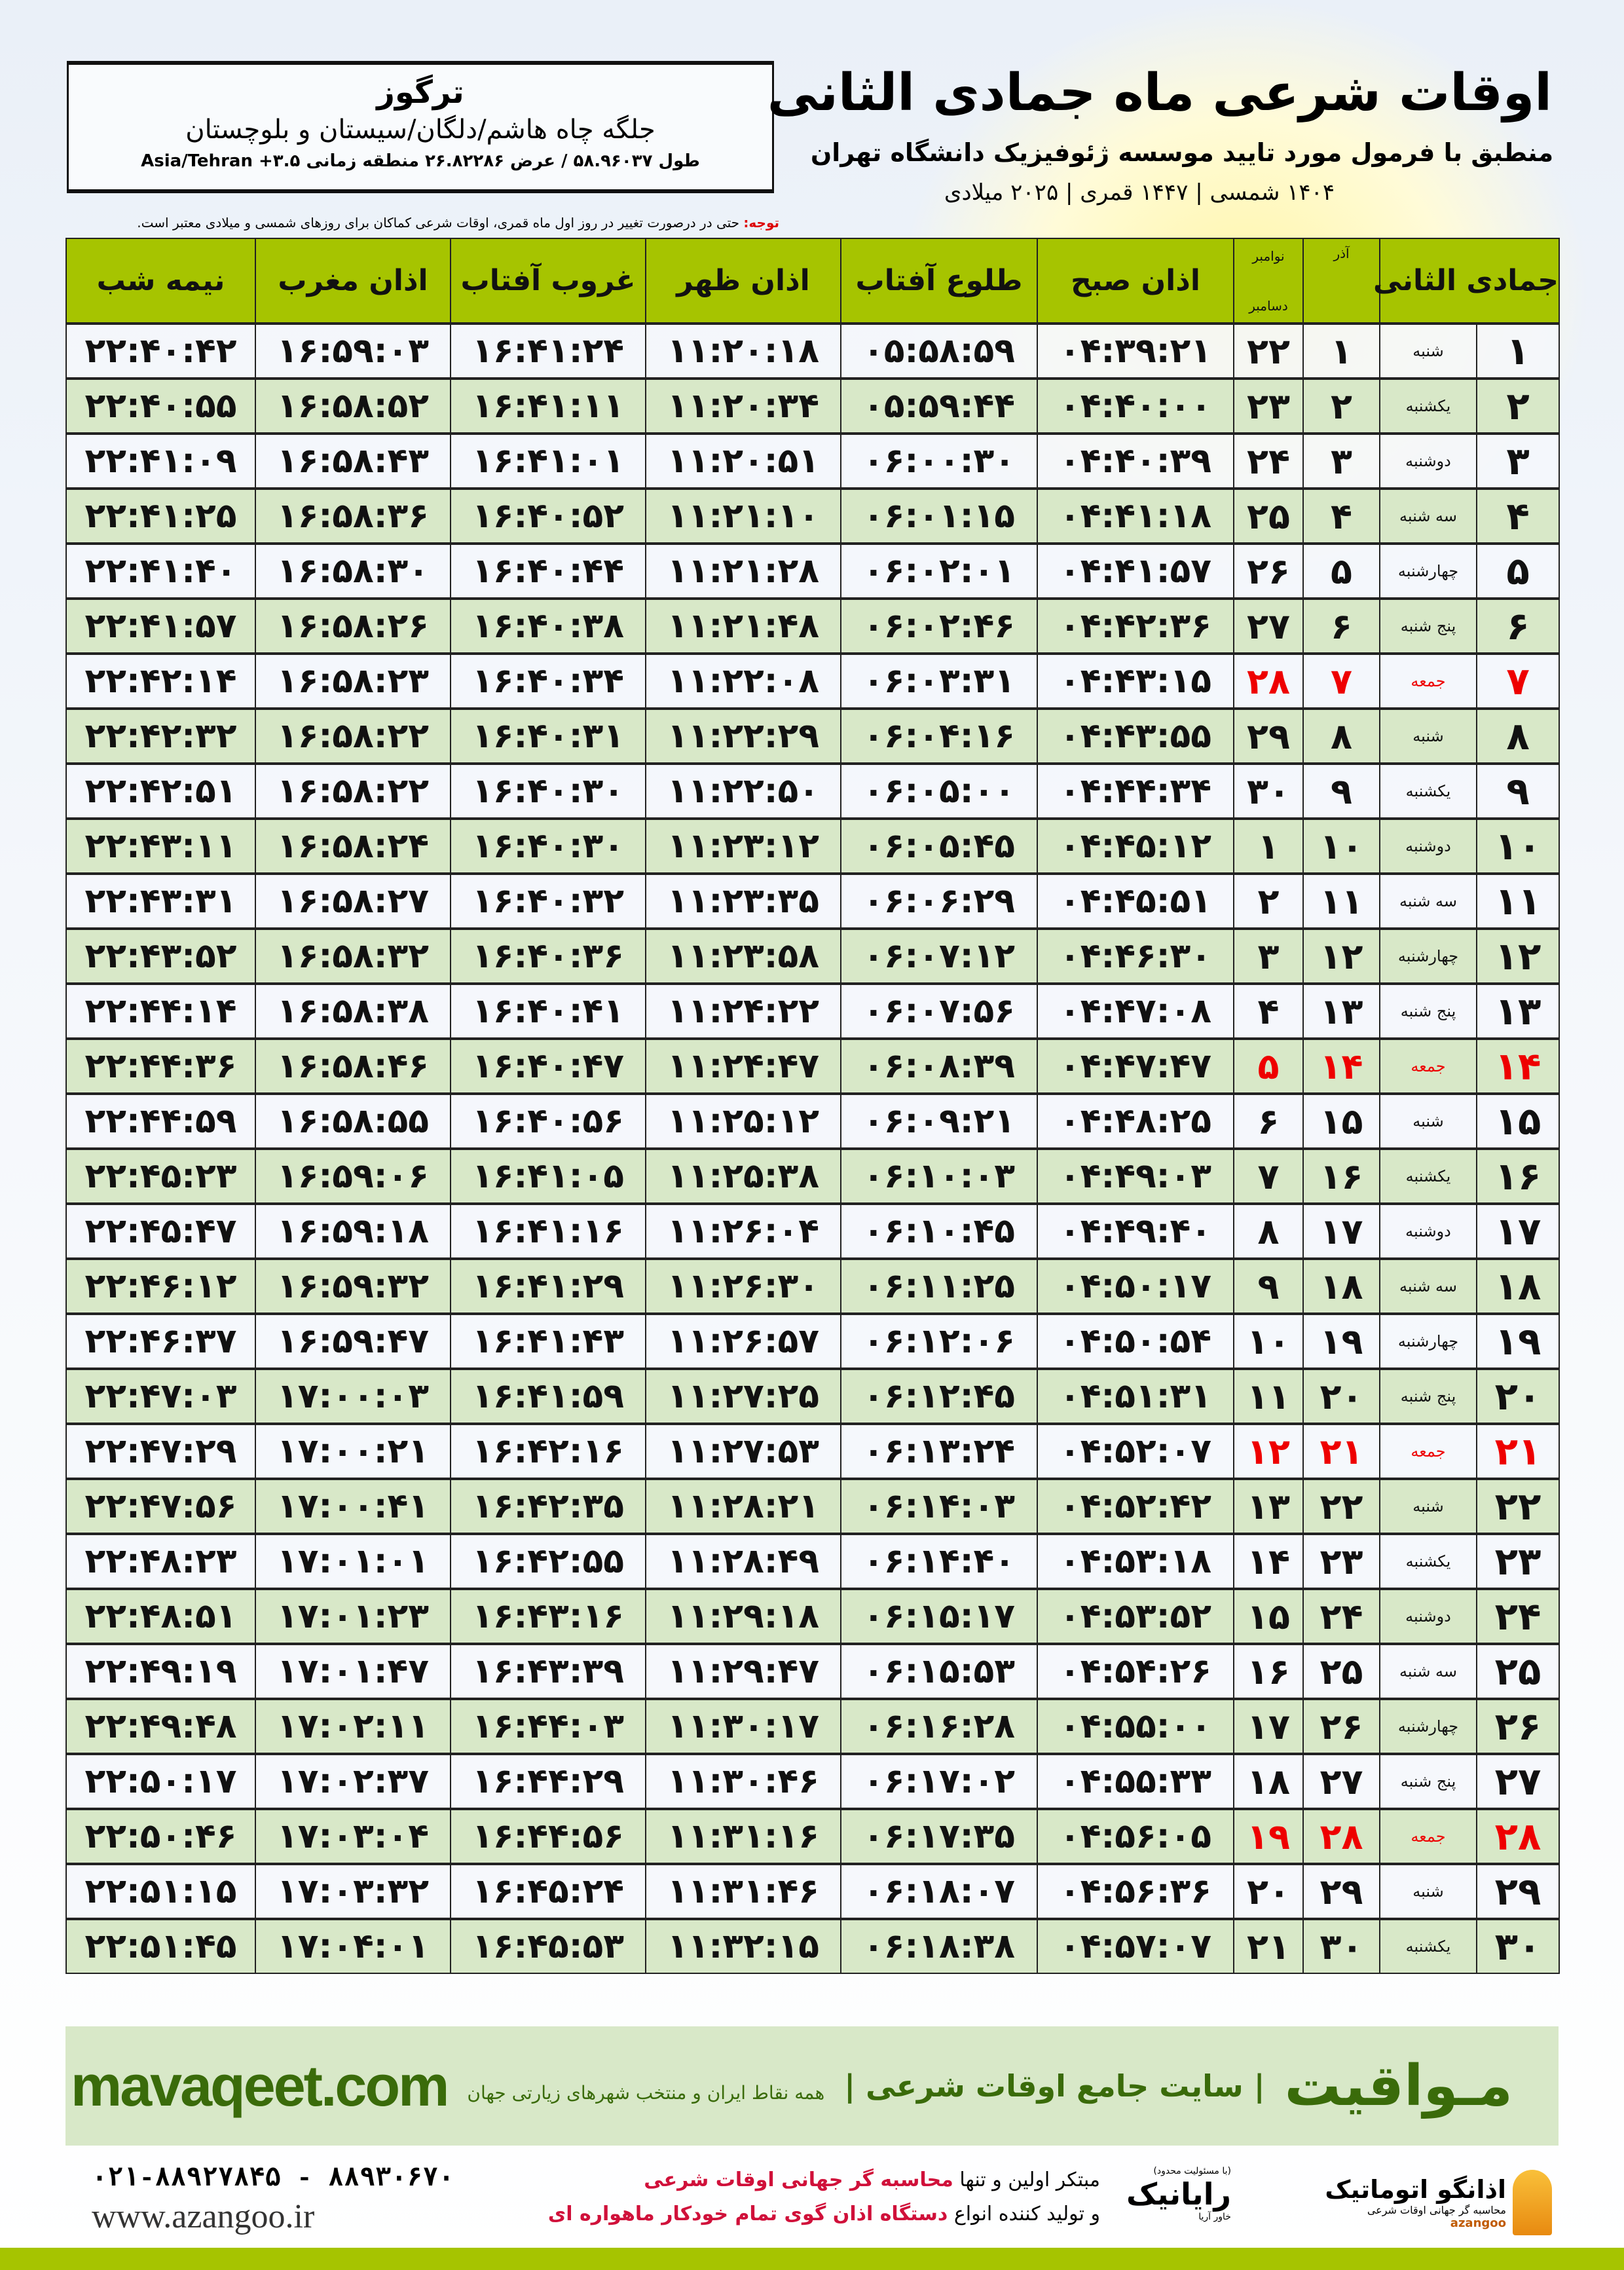 The height and width of the screenshot is (2270, 1624). I want to click on gregorian-day: ۹, so click(1268, 1285).